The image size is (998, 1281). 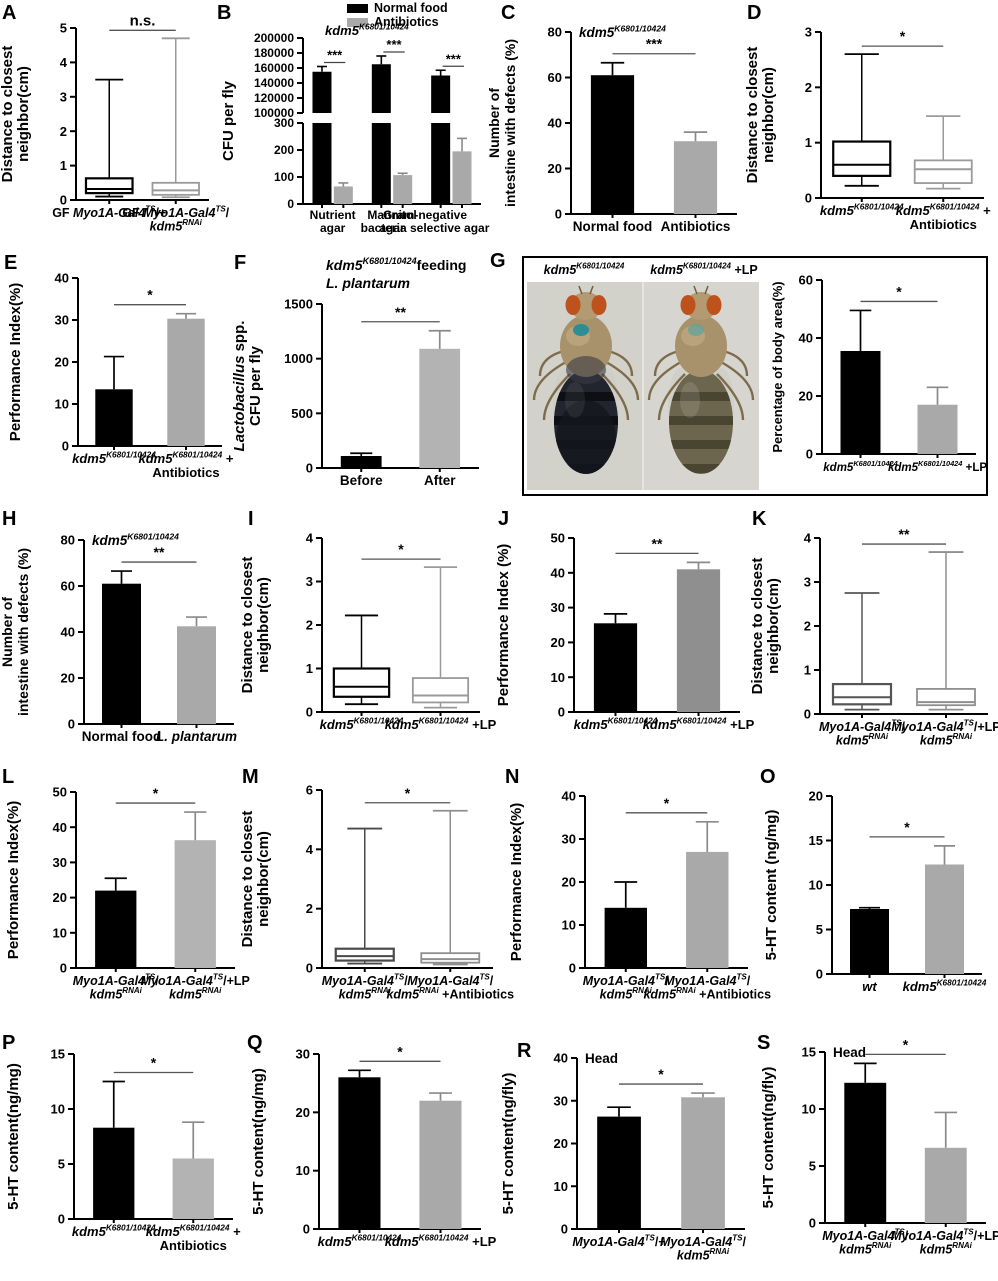 I want to click on panel-H-letter: H, so click(x=9, y=519).